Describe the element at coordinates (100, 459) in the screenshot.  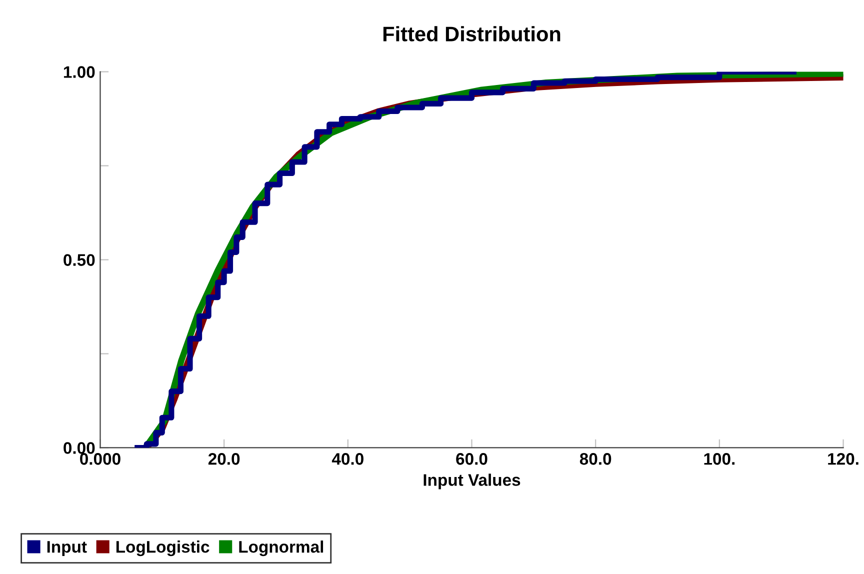
I see `x-tick-label: 0.000` at that location.